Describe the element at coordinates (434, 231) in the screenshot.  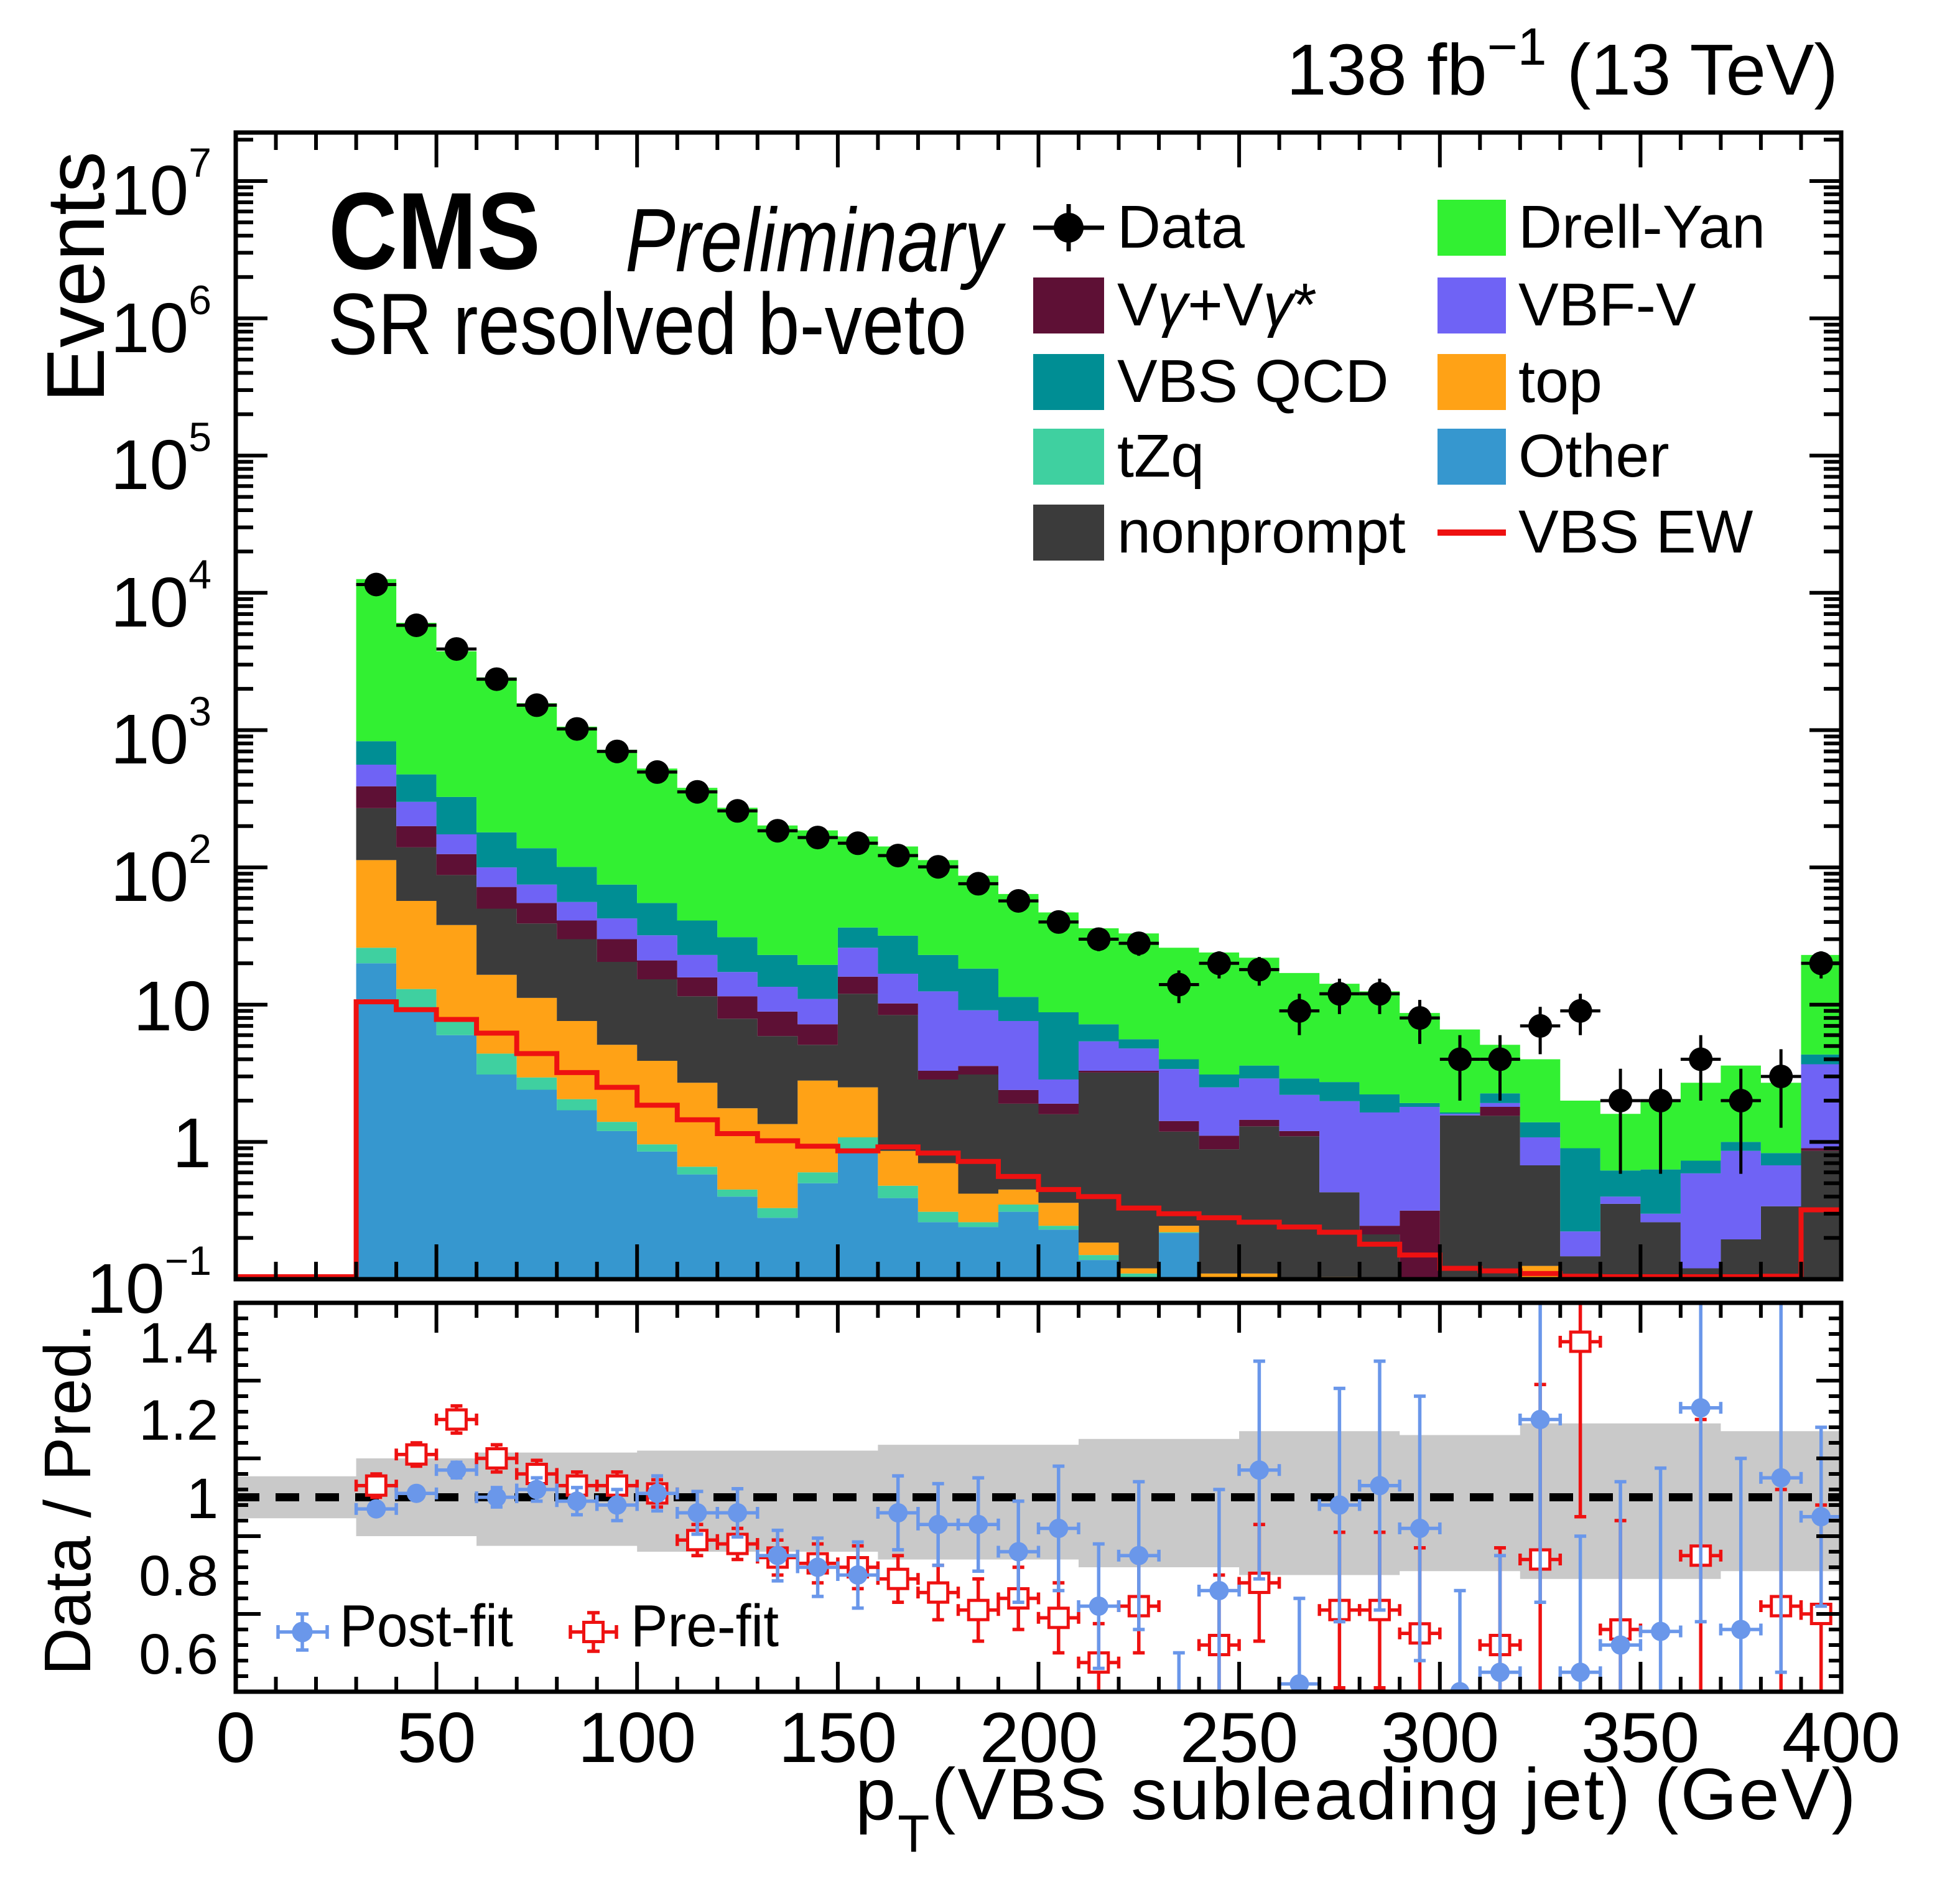
I see `svg-text: CMS` at that location.